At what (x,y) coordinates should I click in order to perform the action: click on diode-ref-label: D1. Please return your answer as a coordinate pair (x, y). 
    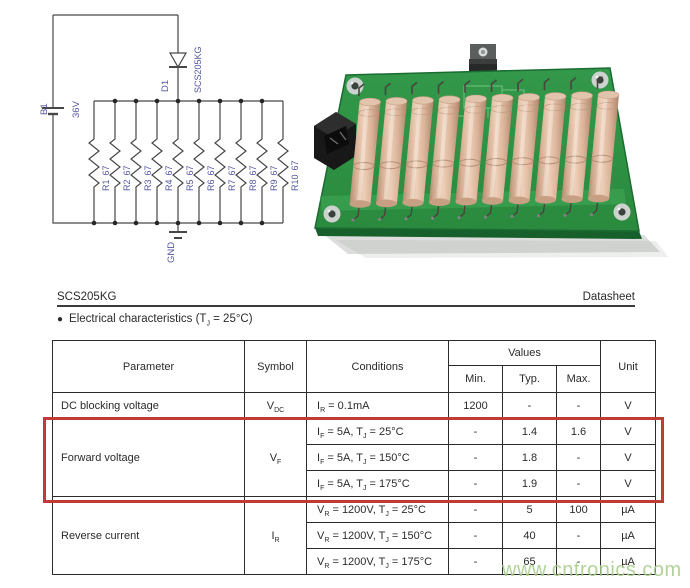
    Looking at the image, I should click on (165, 86).